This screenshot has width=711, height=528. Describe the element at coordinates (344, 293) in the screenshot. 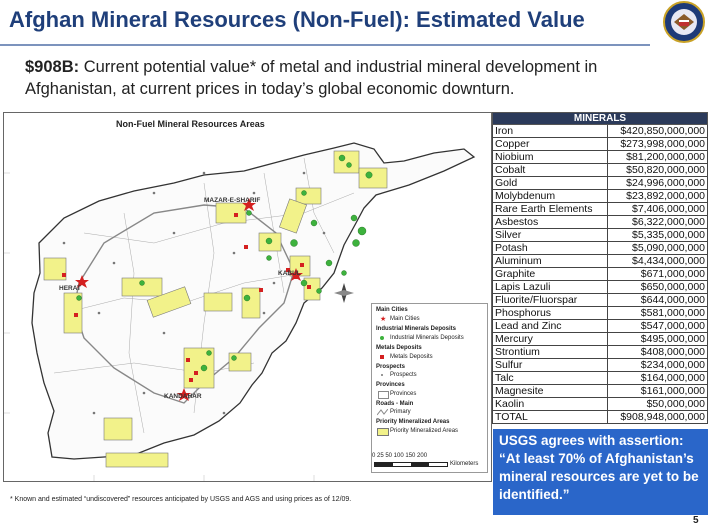

I see `compass-rose` at that location.